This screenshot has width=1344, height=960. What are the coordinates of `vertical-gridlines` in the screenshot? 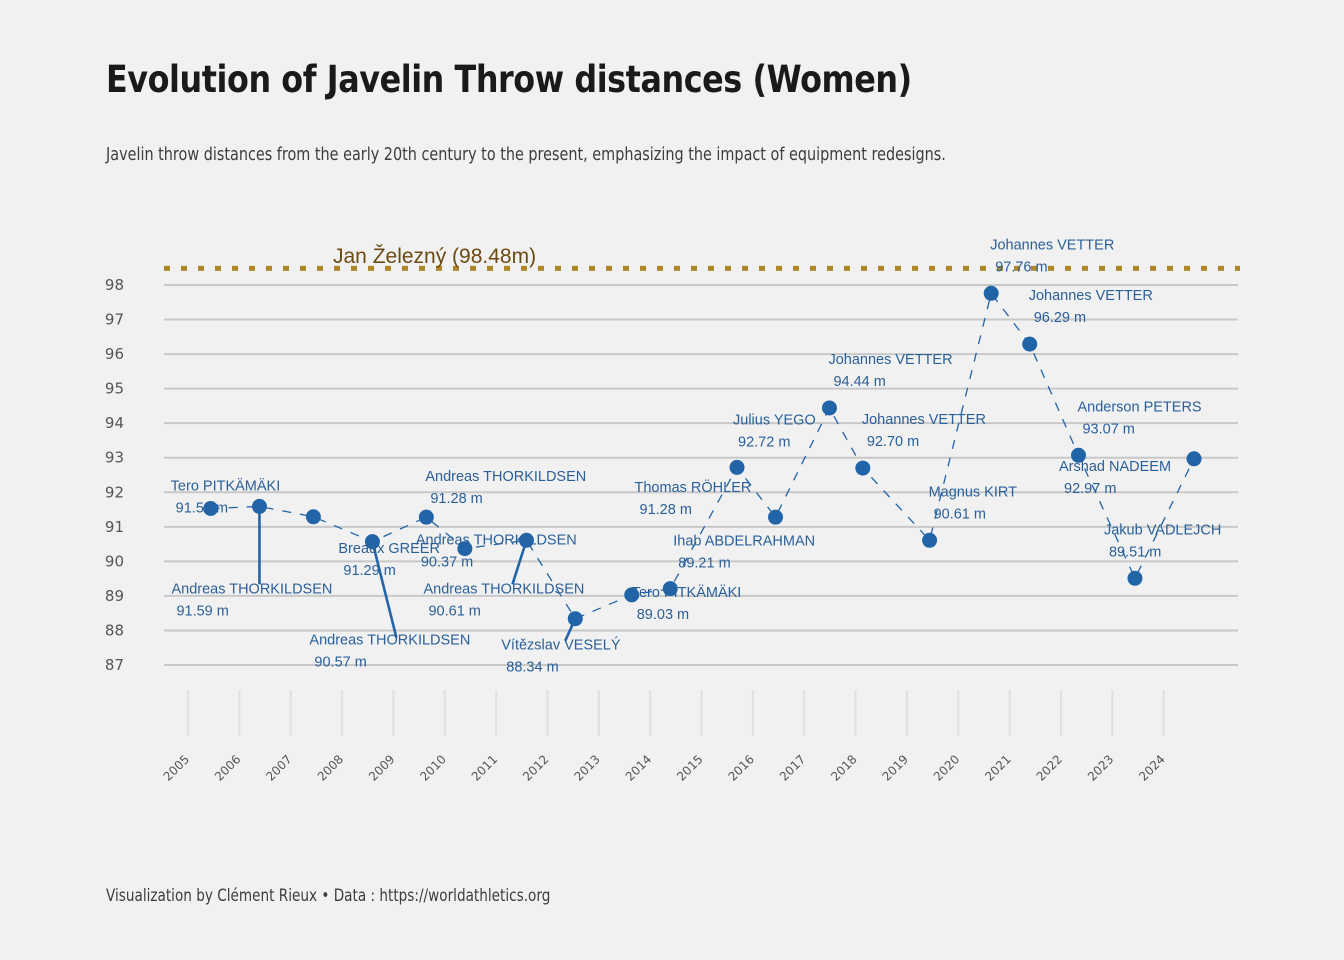 It's located at (676, 713).